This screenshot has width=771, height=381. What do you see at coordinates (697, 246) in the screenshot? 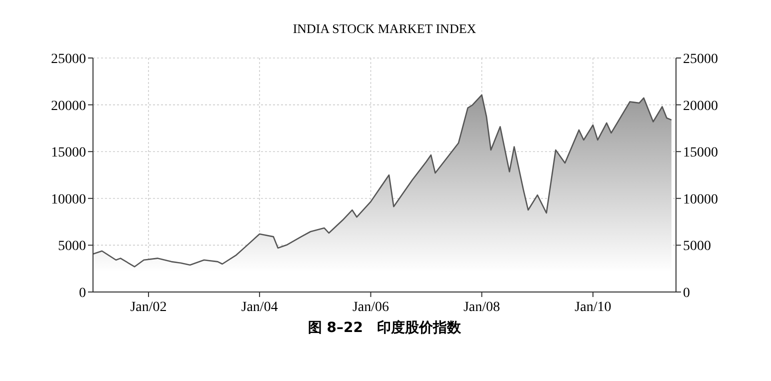
I see `y2-tick-label: 5000` at bounding box center [697, 246].